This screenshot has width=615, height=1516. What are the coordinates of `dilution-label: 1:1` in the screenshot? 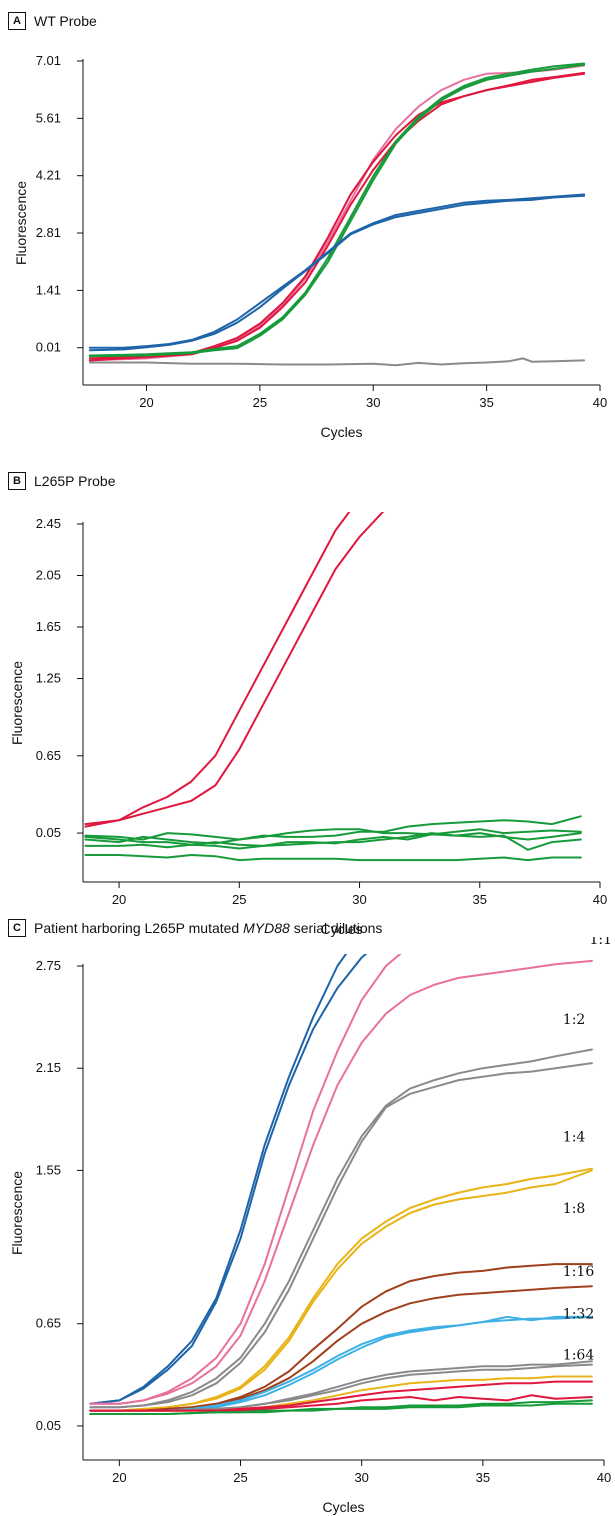 It's located at (600, 942).